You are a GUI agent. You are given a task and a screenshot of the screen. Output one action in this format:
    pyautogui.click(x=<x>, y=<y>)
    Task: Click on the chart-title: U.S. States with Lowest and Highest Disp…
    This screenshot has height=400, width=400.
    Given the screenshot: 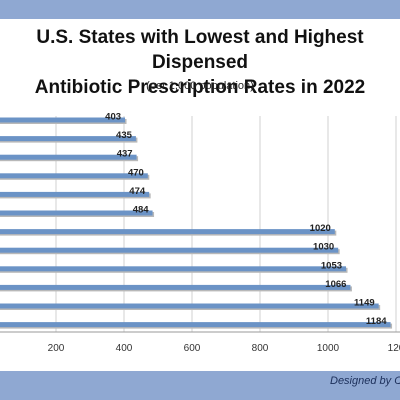 What is the action you would take?
    pyautogui.click(x=200, y=62)
    